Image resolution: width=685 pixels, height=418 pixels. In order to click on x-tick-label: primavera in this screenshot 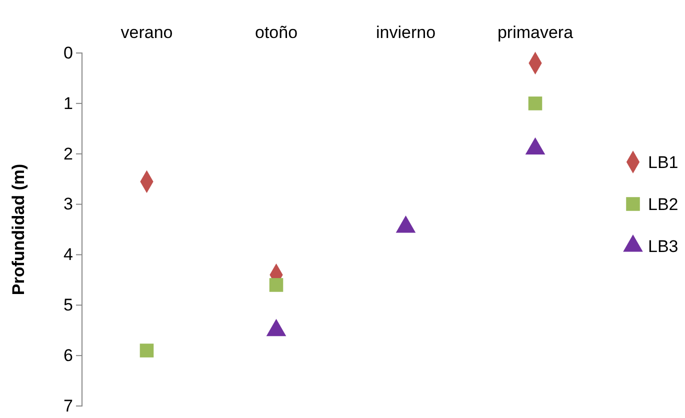, I will do `click(535, 32)`.